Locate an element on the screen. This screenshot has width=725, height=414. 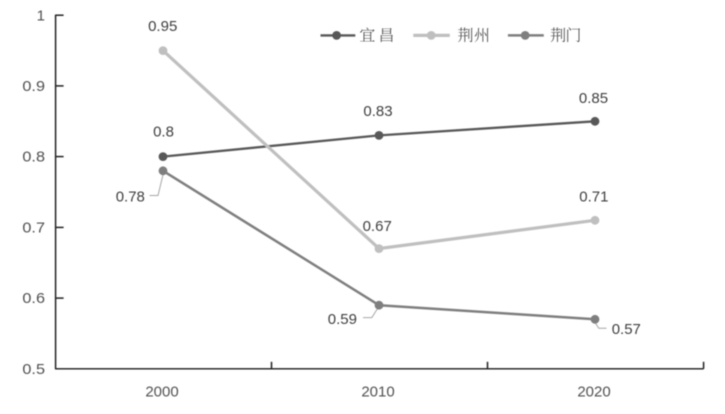
svg-text: 0.9 is located at coordinates (33, 86).